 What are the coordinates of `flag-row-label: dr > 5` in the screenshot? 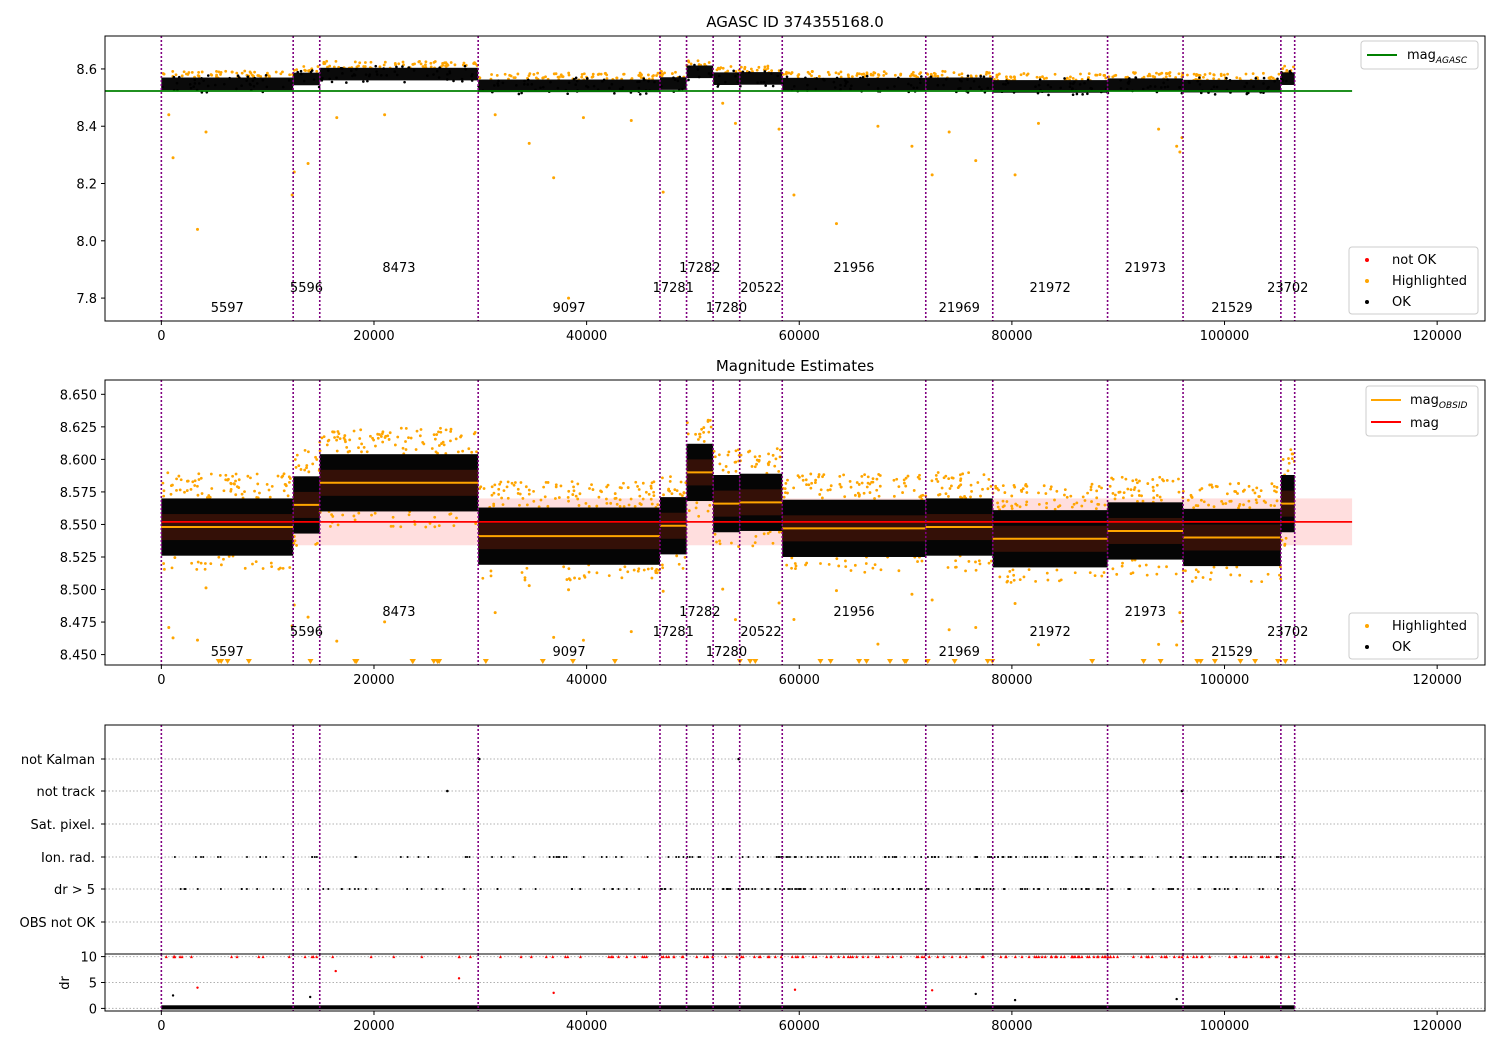 It's located at (74, 890).